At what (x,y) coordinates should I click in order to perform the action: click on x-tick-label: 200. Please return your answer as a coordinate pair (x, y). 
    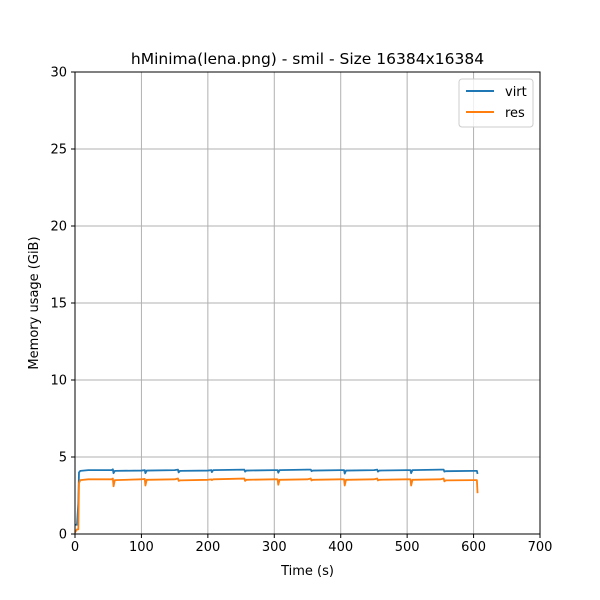
    Looking at the image, I should click on (207, 547).